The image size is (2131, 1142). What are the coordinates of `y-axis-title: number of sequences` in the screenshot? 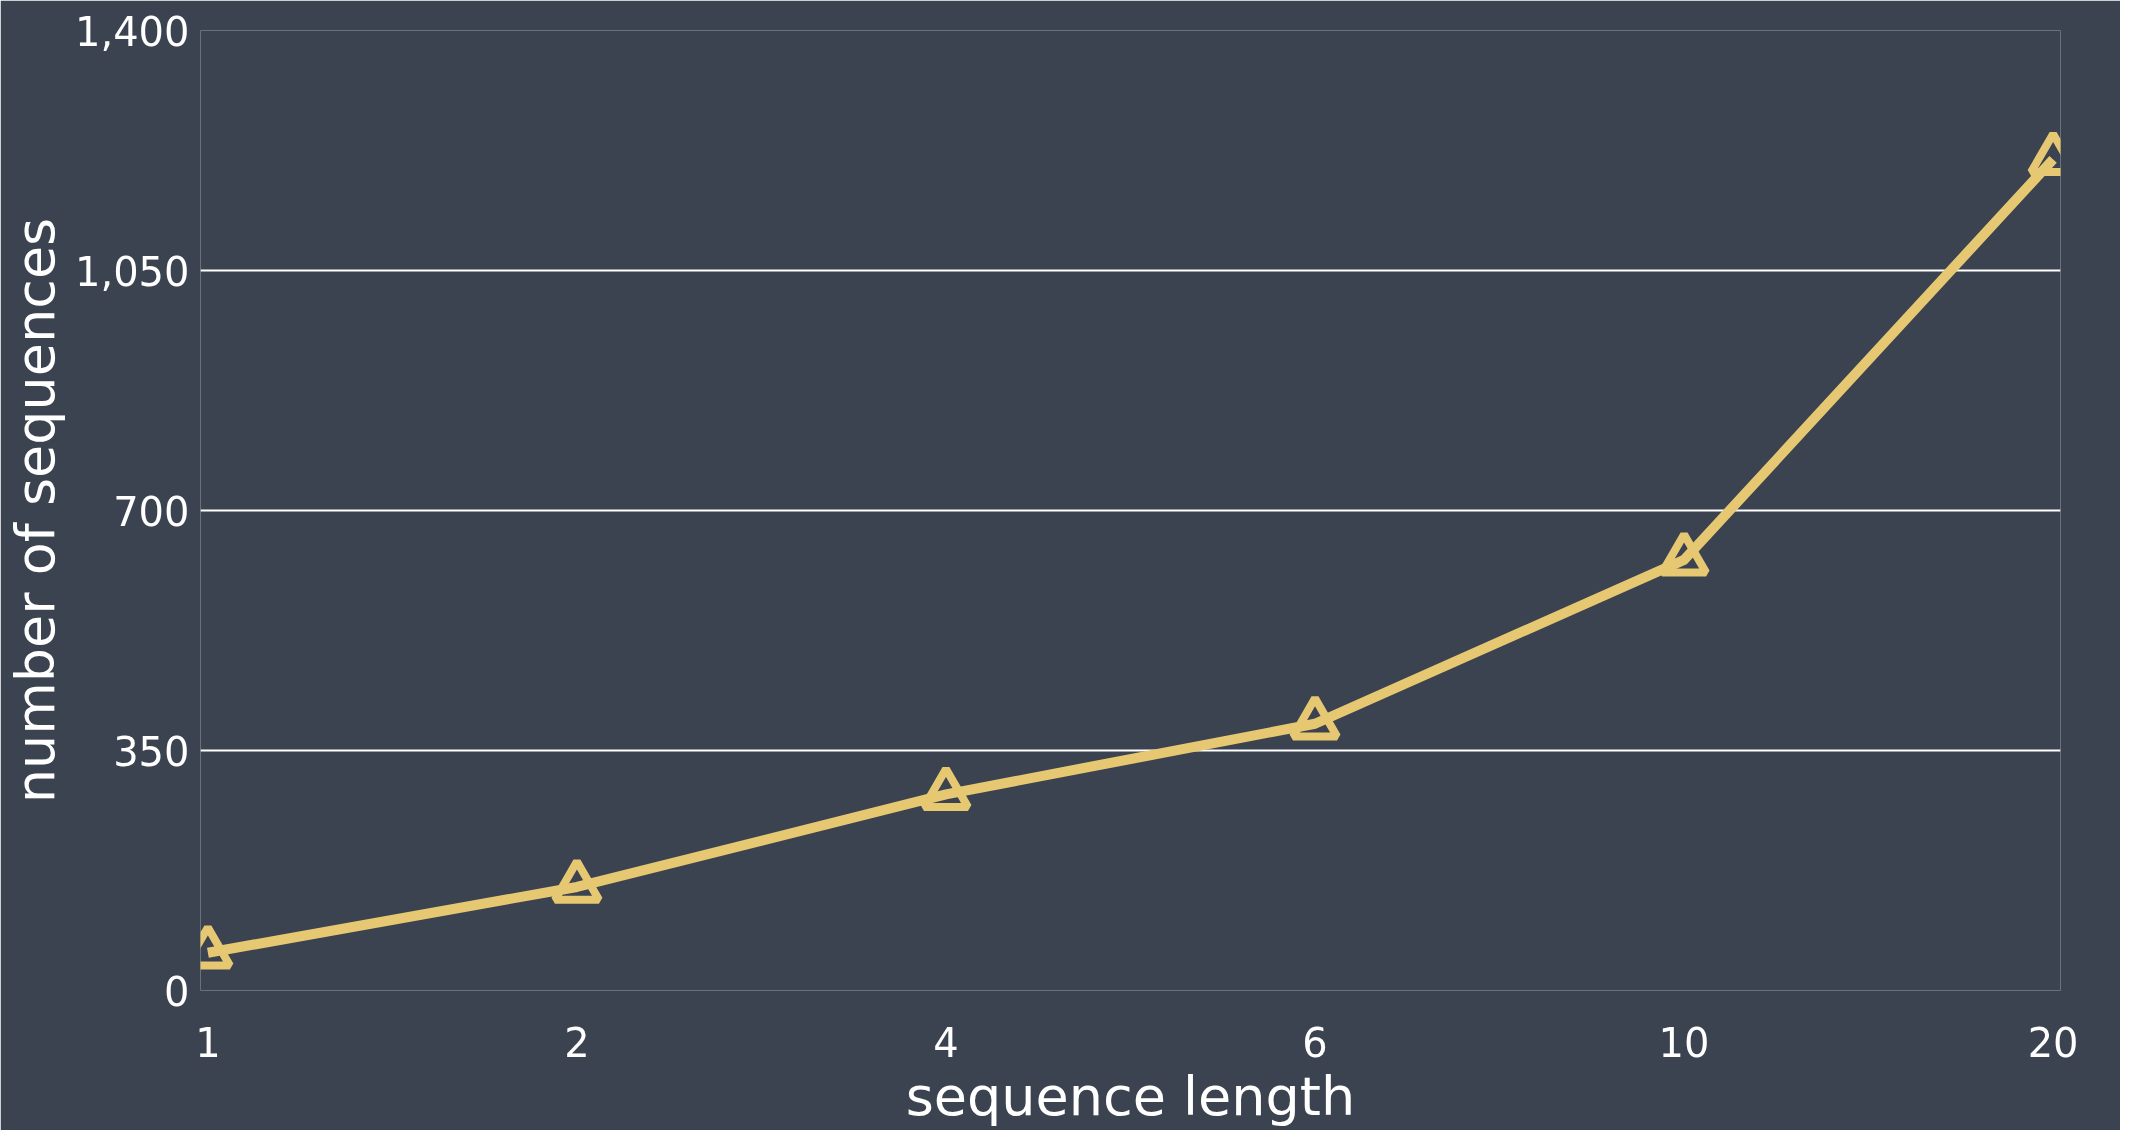 It's located at (35, 510).